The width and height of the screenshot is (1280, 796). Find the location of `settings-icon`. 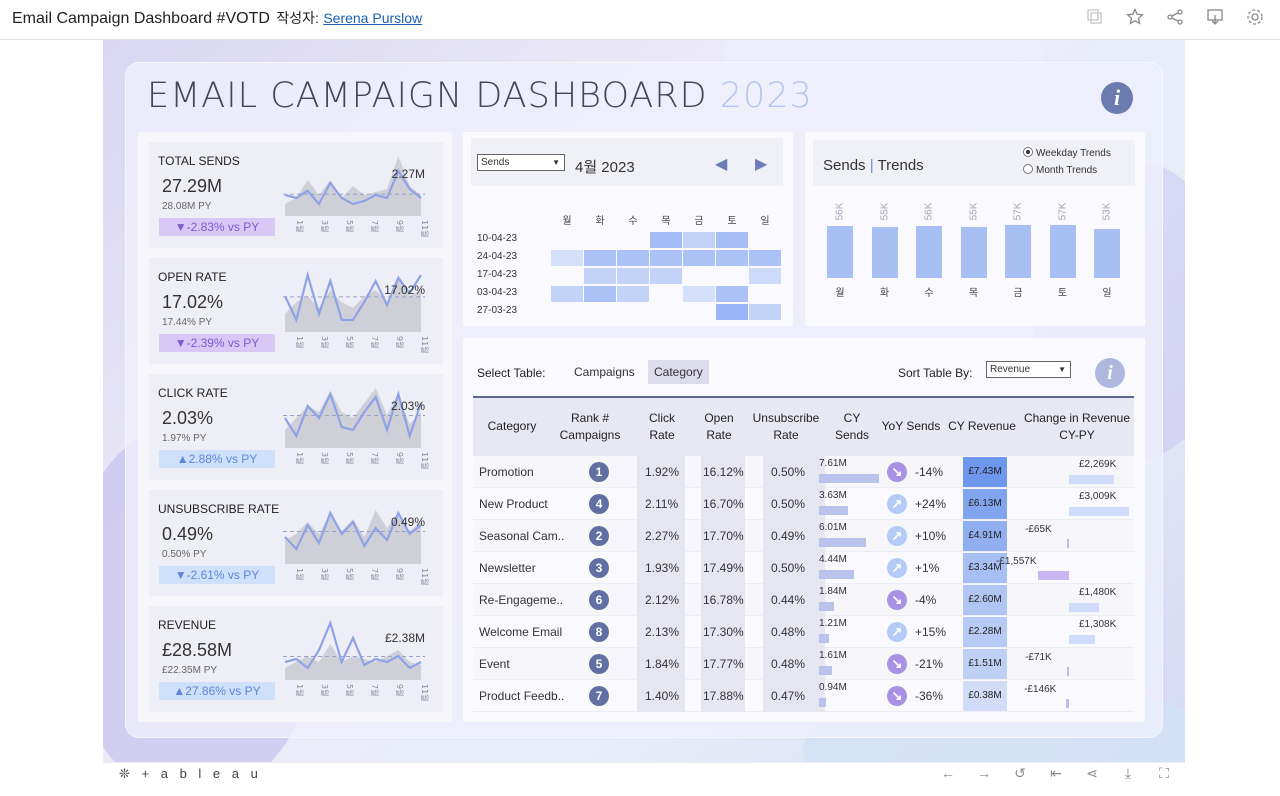

settings-icon is located at coordinates (1256, 18).